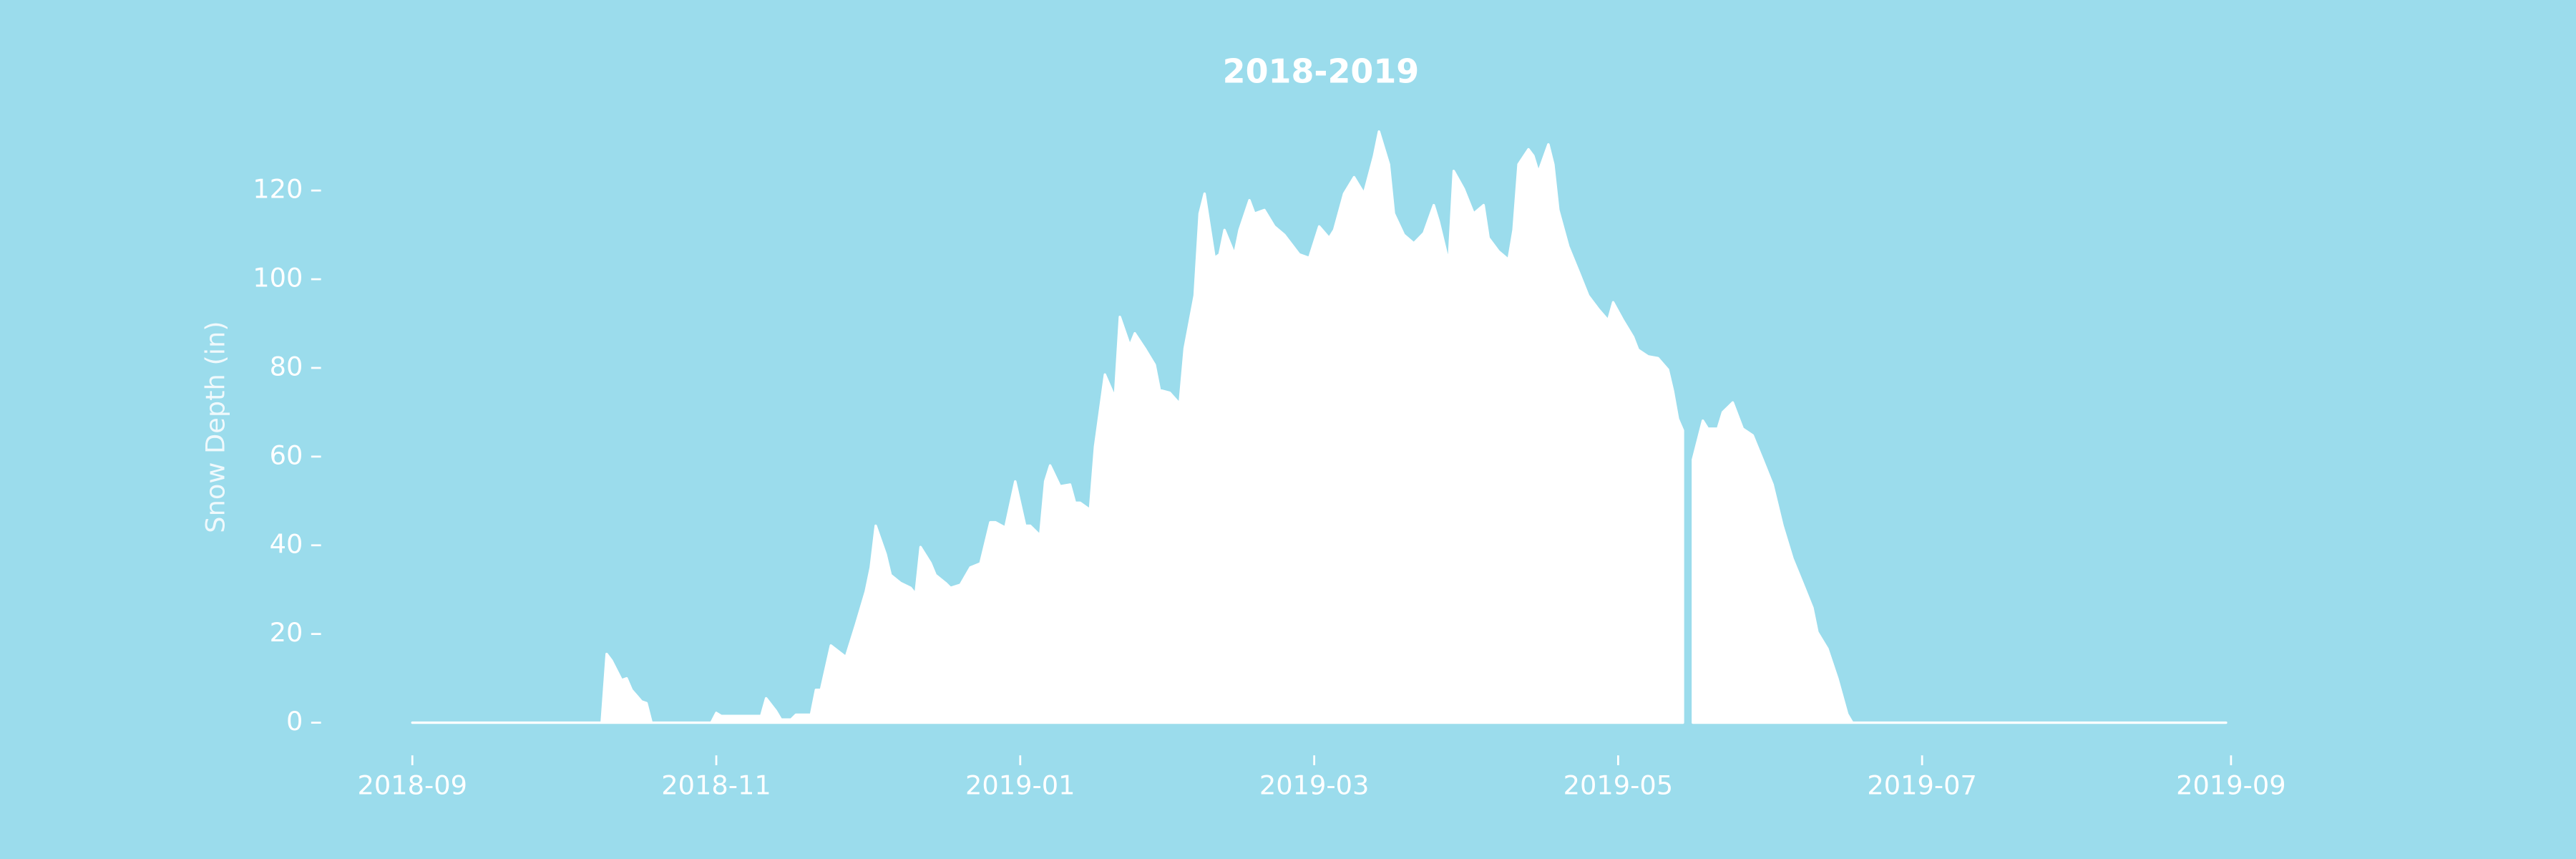 The width and height of the screenshot is (2576, 859). I want to click on x-tick-label: 2018-09, so click(412, 785).